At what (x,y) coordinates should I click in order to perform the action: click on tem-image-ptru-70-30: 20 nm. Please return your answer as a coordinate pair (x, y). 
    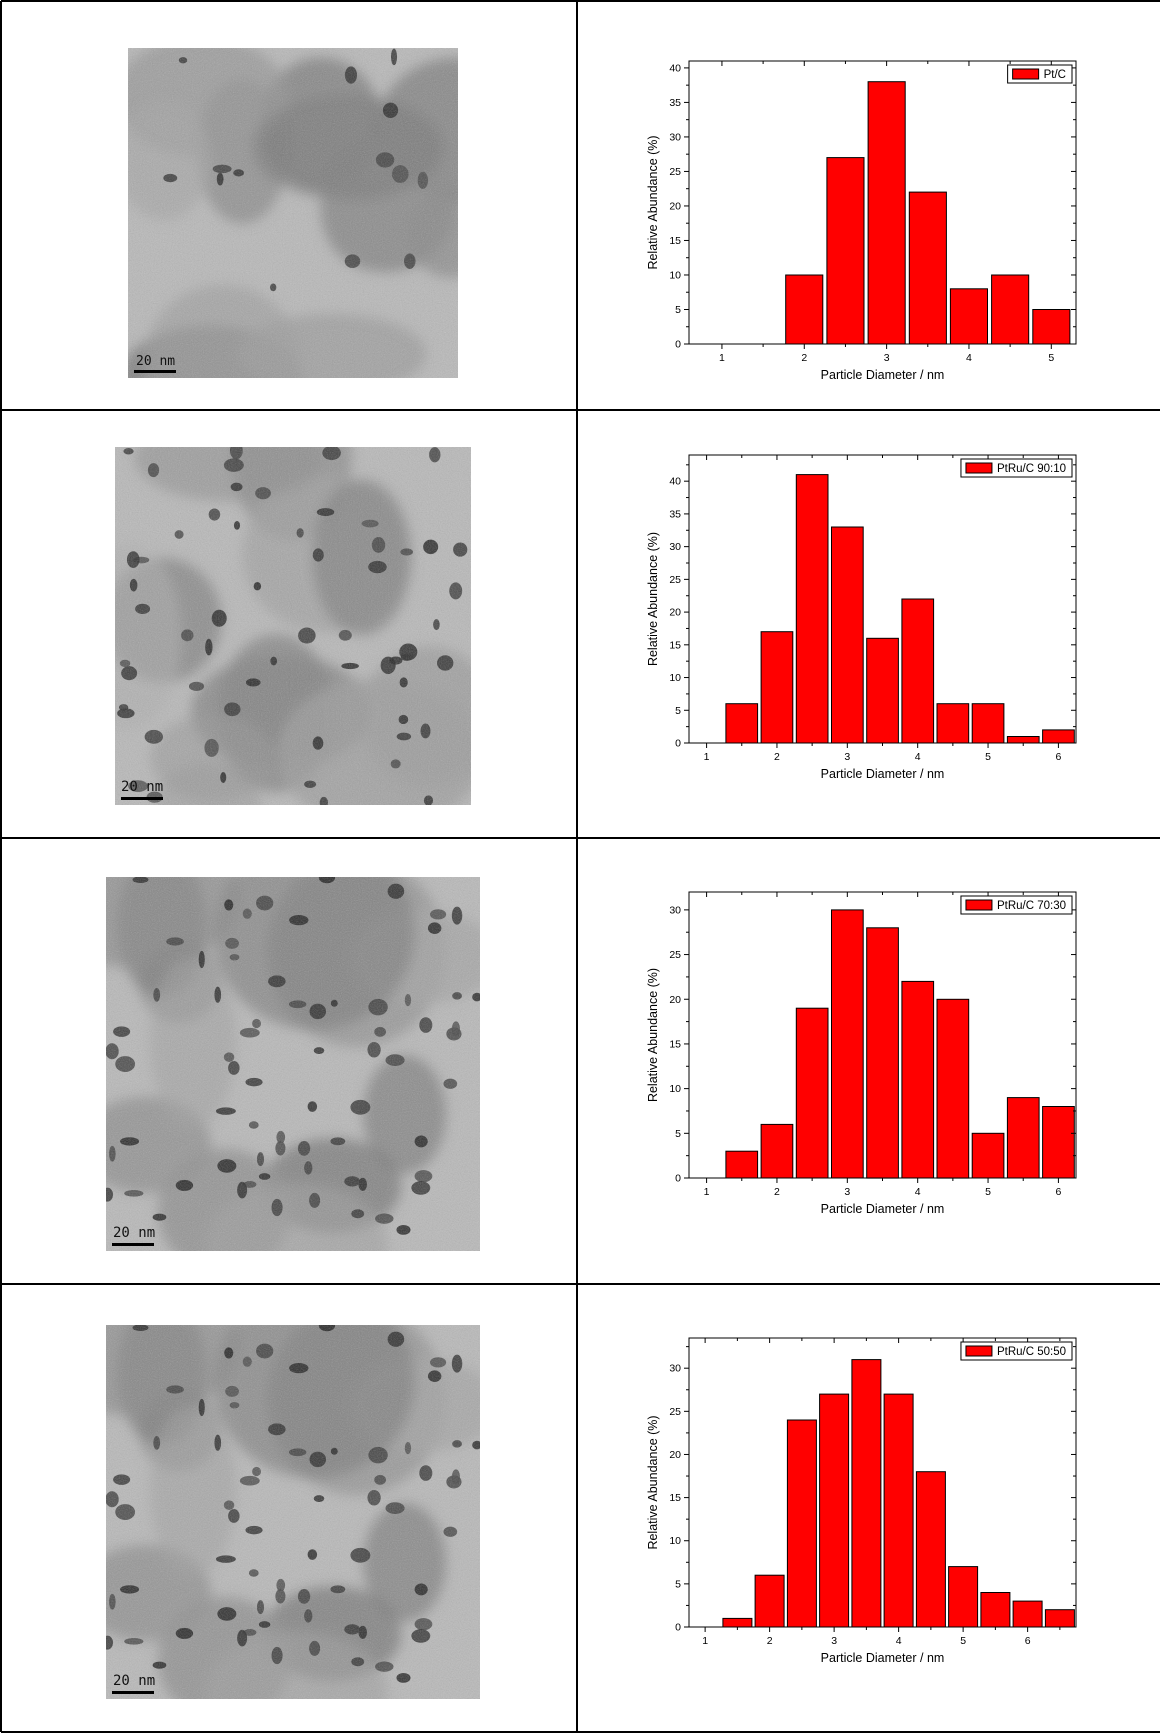
    Looking at the image, I should click on (293, 1064).